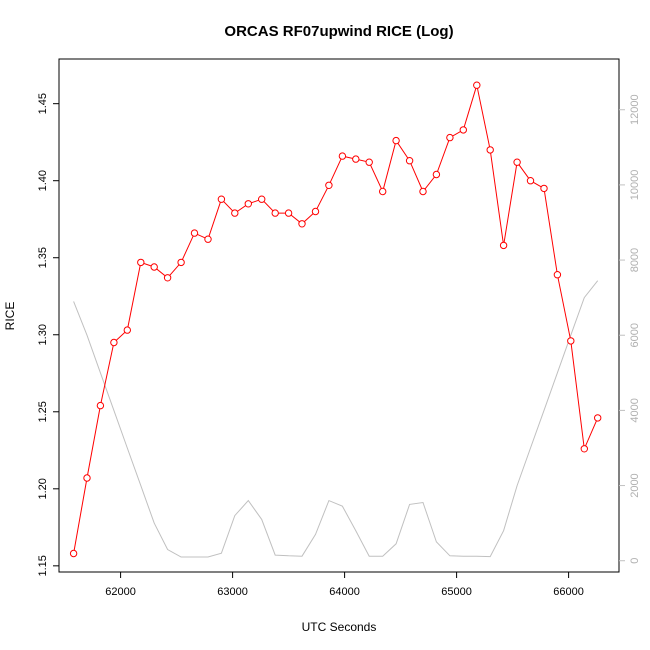 The image size is (650, 650). Describe the element at coordinates (344, 585) in the screenshot. I see `x-axis: 62000 63000 64000 65000 66000` at that location.